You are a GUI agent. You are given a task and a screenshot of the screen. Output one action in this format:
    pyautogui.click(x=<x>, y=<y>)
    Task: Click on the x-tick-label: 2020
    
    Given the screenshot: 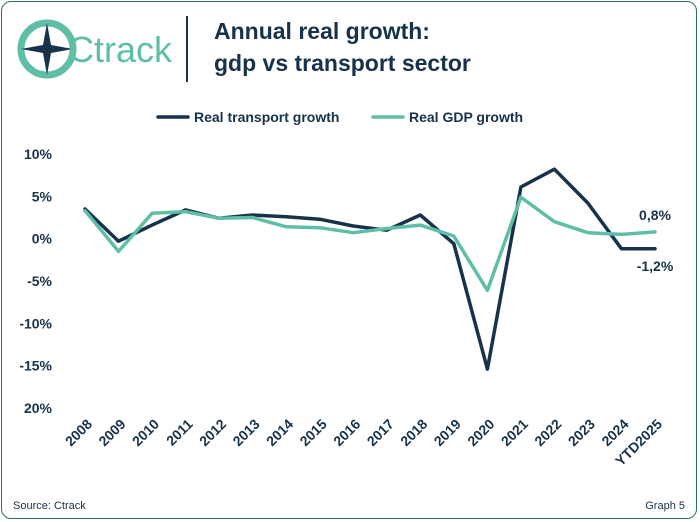 What is the action you would take?
    pyautogui.click(x=480, y=432)
    